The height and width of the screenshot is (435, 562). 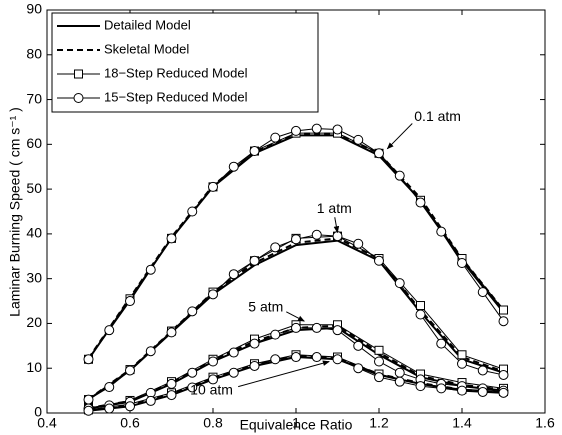 What do you see at coordinates (213, 423) in the screenshot?
I see `x-tick-label: 0.8` at bounding box center [213, 423].